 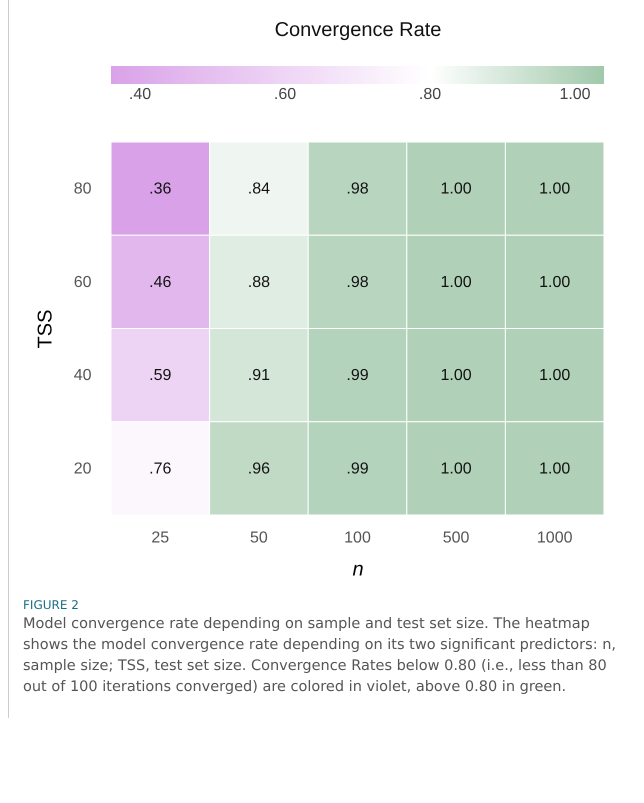 I want to click on x-tick-label: 500, so click(x=456, y=538).